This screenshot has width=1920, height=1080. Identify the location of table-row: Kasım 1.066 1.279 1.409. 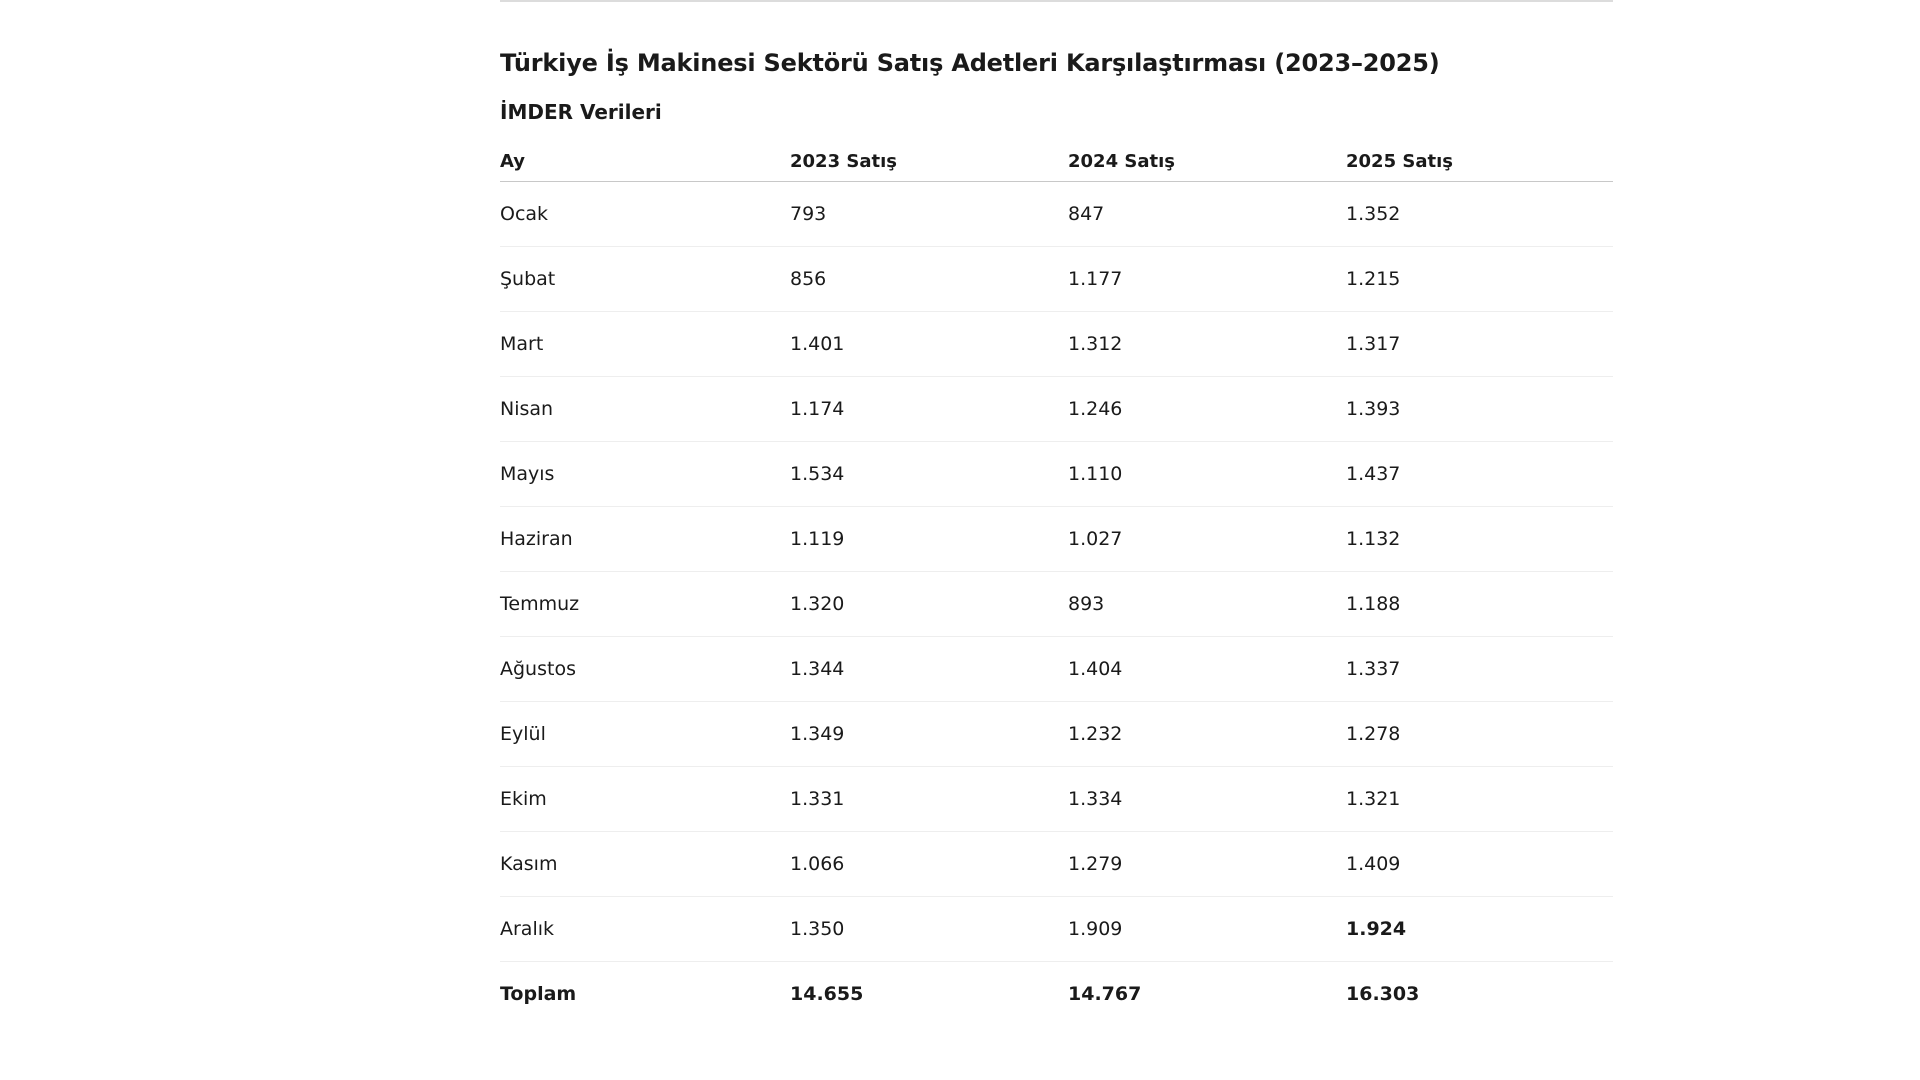
(1056, 864).